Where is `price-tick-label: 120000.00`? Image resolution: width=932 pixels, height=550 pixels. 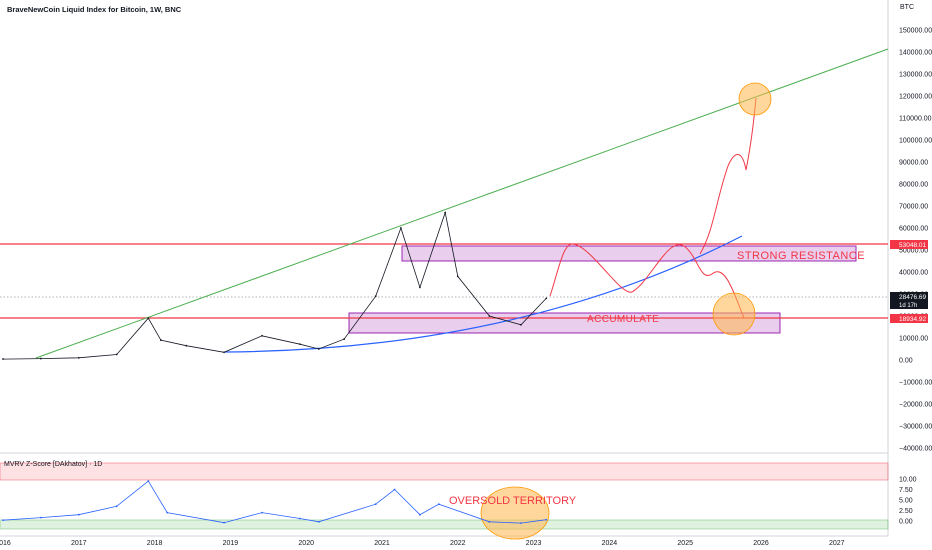
price-tick-label: 120000.00 is located at coordinates (915, 97).